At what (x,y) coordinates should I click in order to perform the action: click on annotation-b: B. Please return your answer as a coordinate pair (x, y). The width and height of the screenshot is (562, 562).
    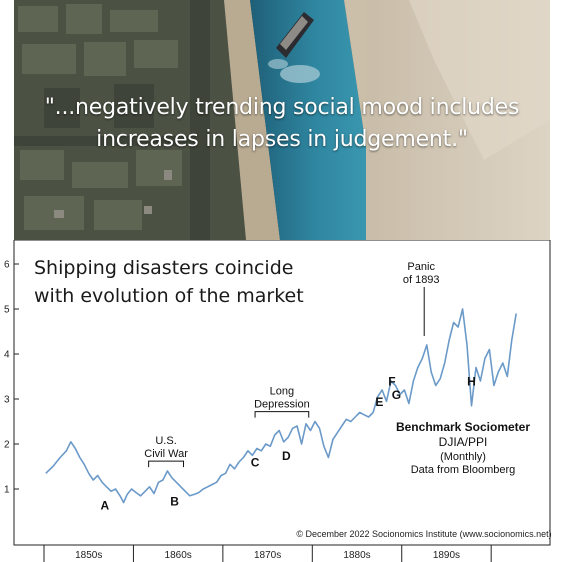
    Looking at the image, I should click on (174, 502).